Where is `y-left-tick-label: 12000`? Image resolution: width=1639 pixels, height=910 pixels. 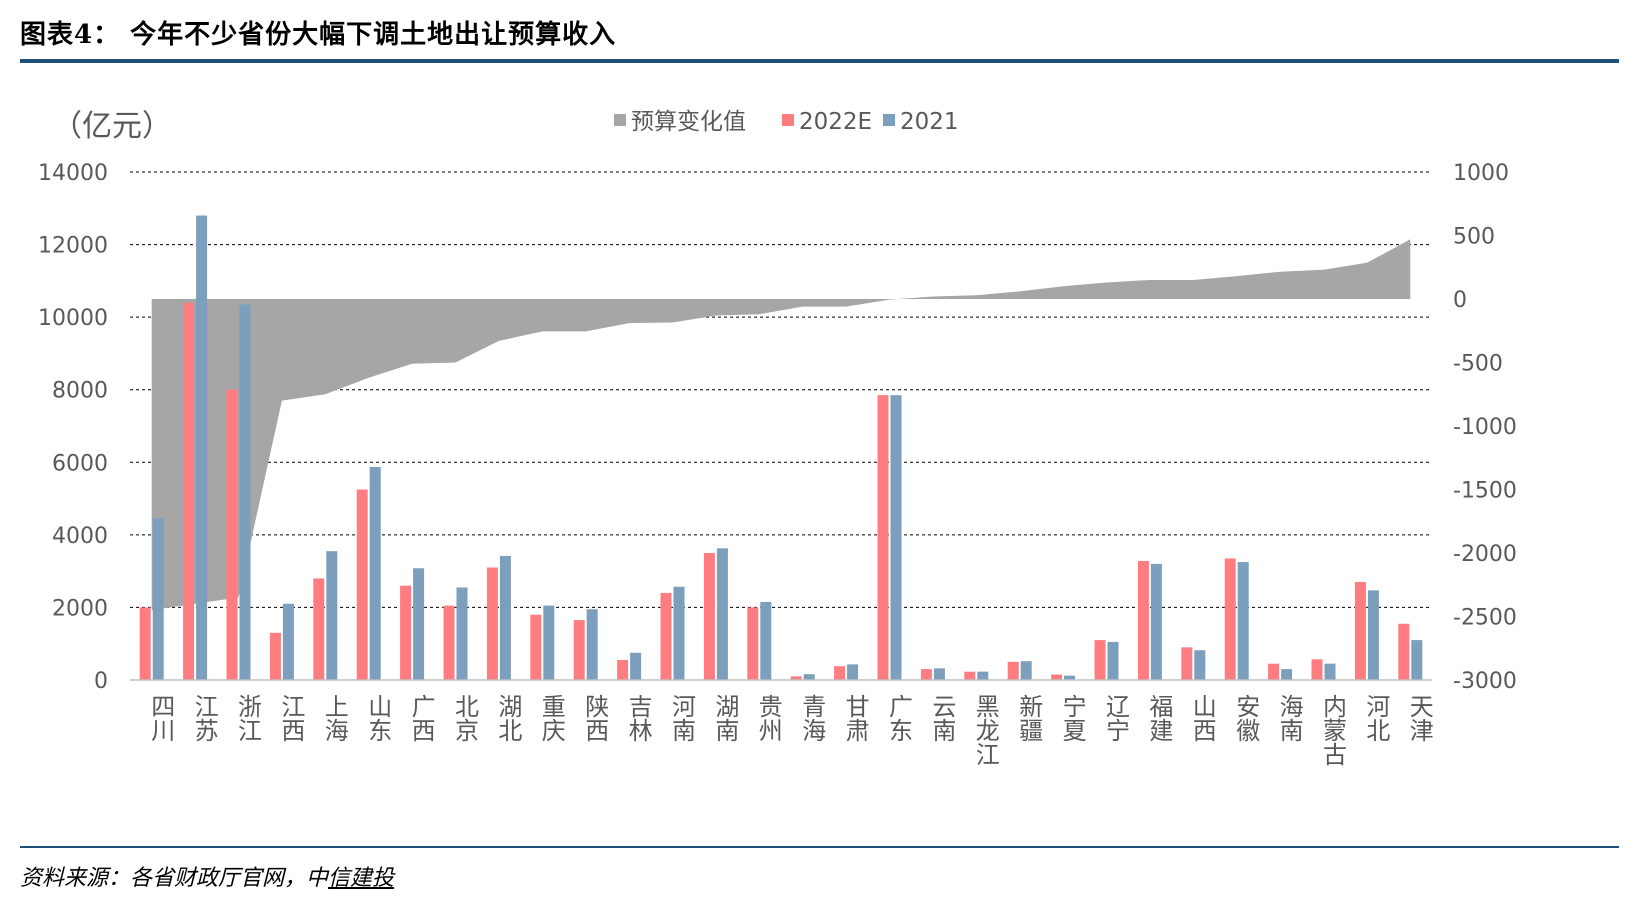
y-left-tick-label: 12000 is located at coordinates (73, 246).